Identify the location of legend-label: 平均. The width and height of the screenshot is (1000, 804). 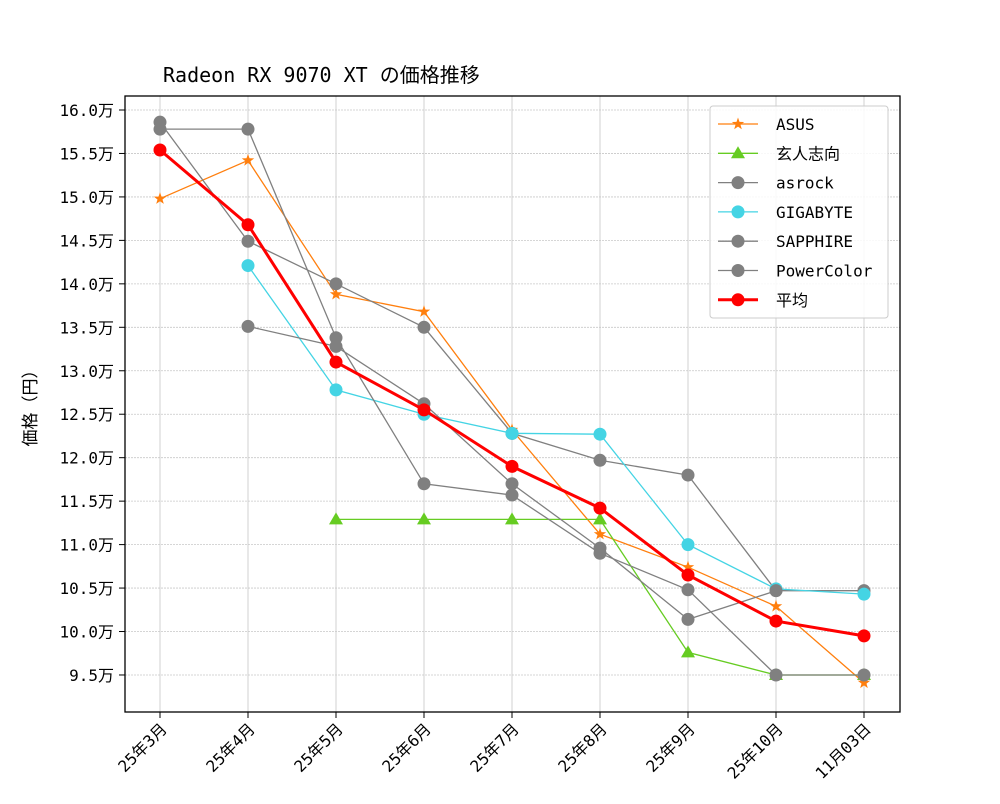
(792, 300).